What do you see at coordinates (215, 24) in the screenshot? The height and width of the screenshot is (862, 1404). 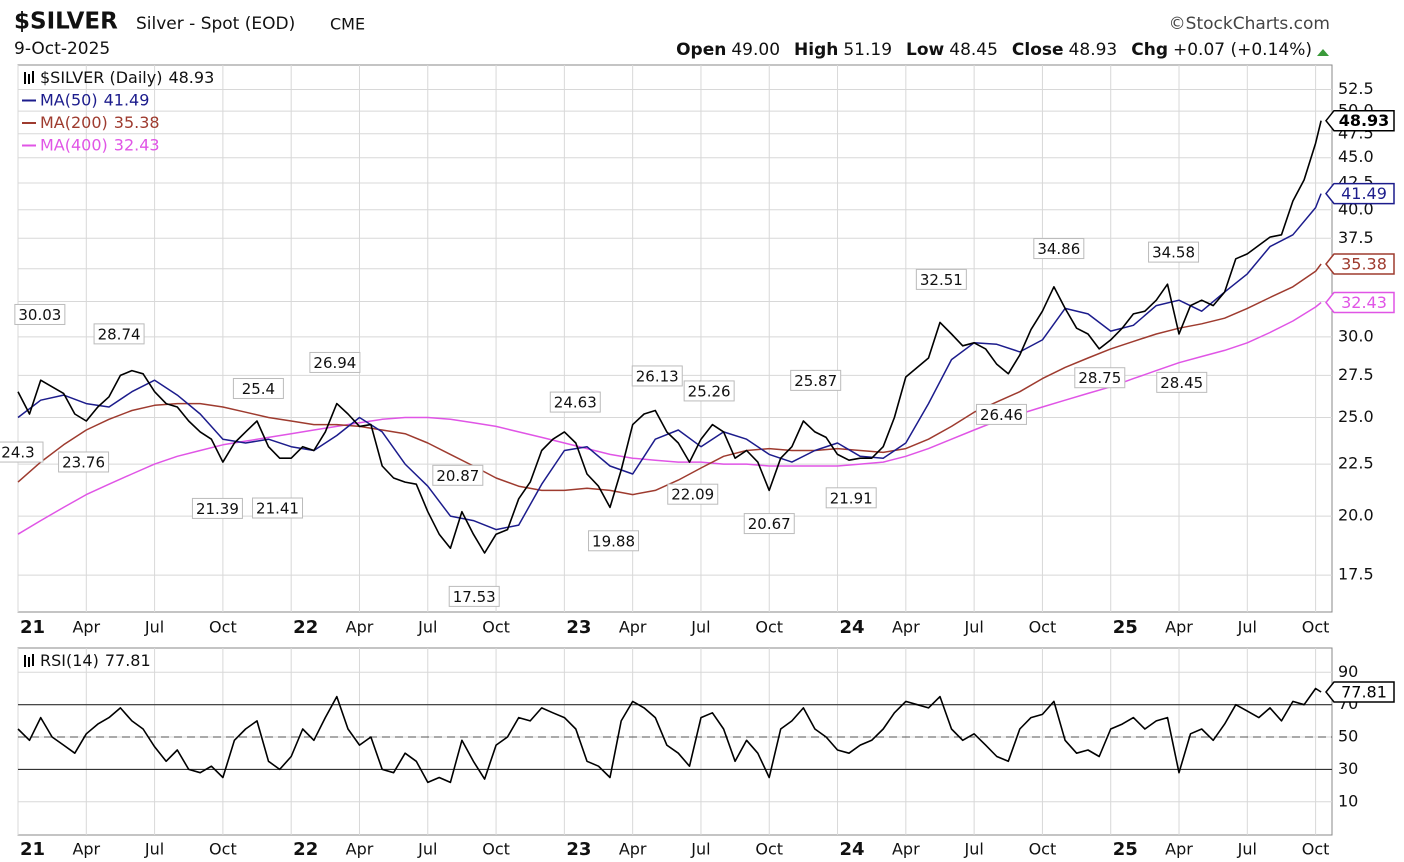 I see `instrument-name: Silver - Spot (EOD)` at bounding box center [215, 24].